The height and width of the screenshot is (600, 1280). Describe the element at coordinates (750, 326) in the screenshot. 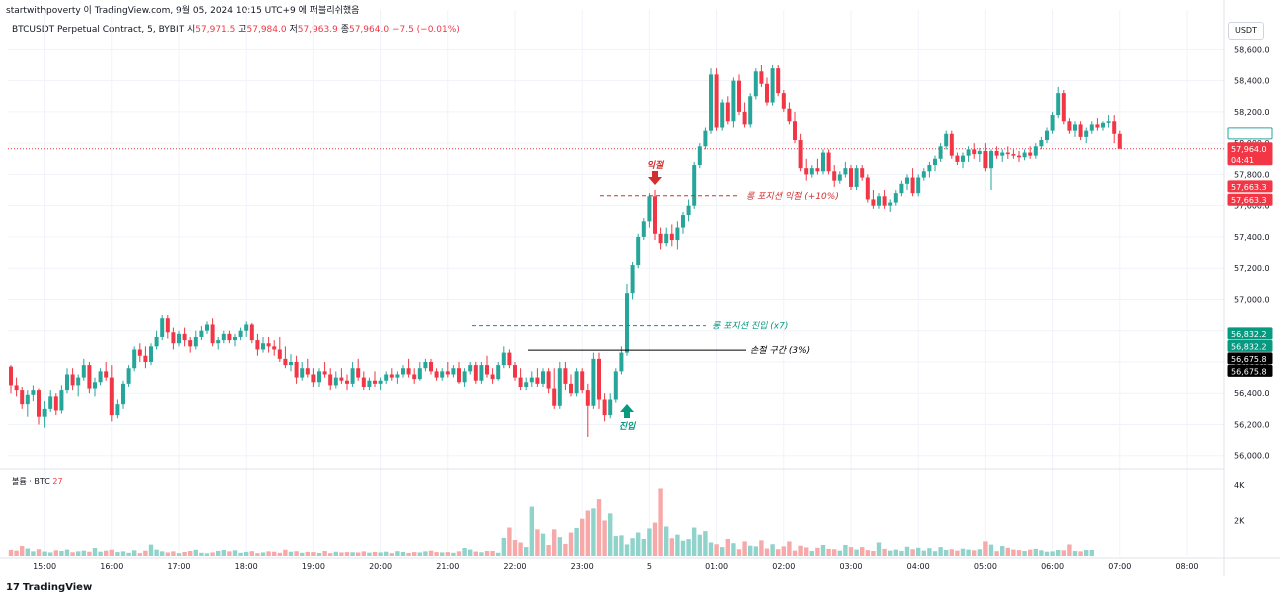

I see `entry-label: 롱 포지션 진입 (x7)` at that location.